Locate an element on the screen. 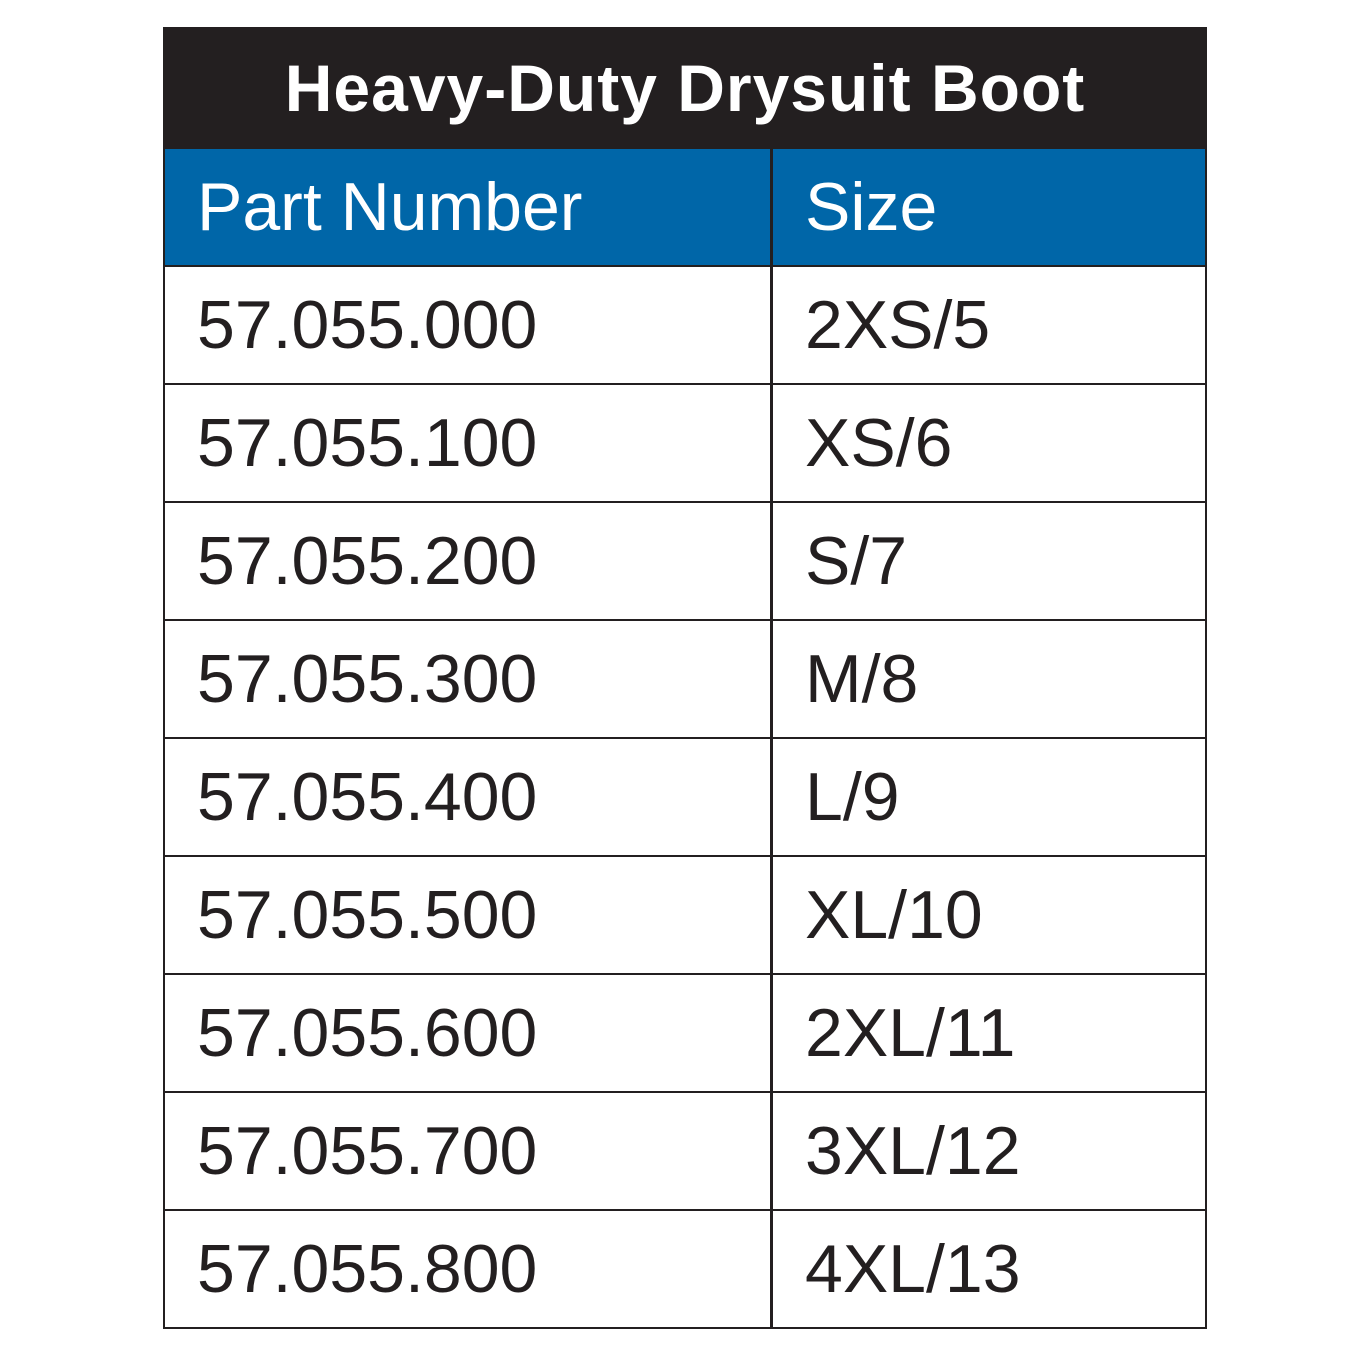 This screenshot has width=1366, height=1366. table-row: 57.055.000 2XS/5 is located at coordinates (685, 324).